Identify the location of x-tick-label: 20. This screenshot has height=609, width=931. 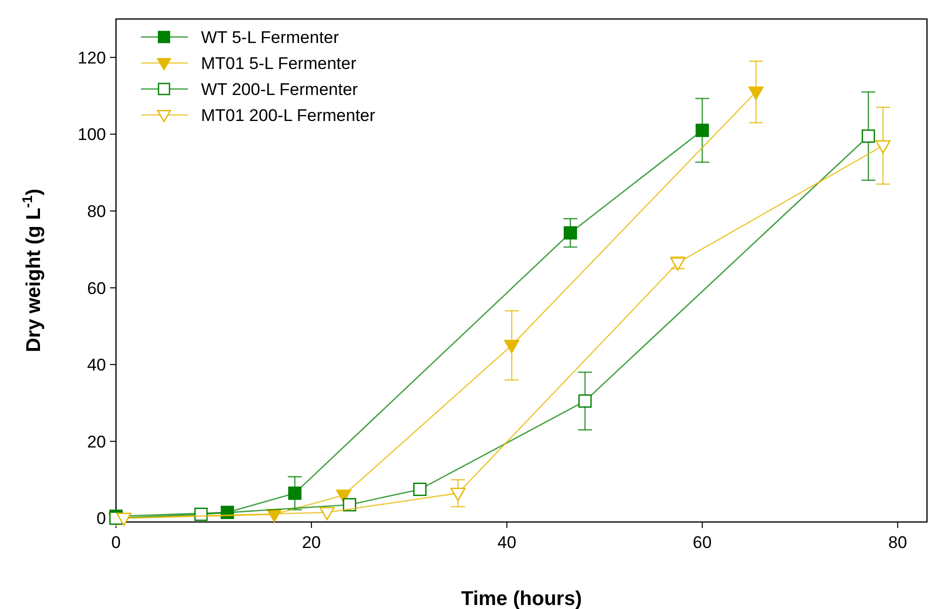
(311, 542).